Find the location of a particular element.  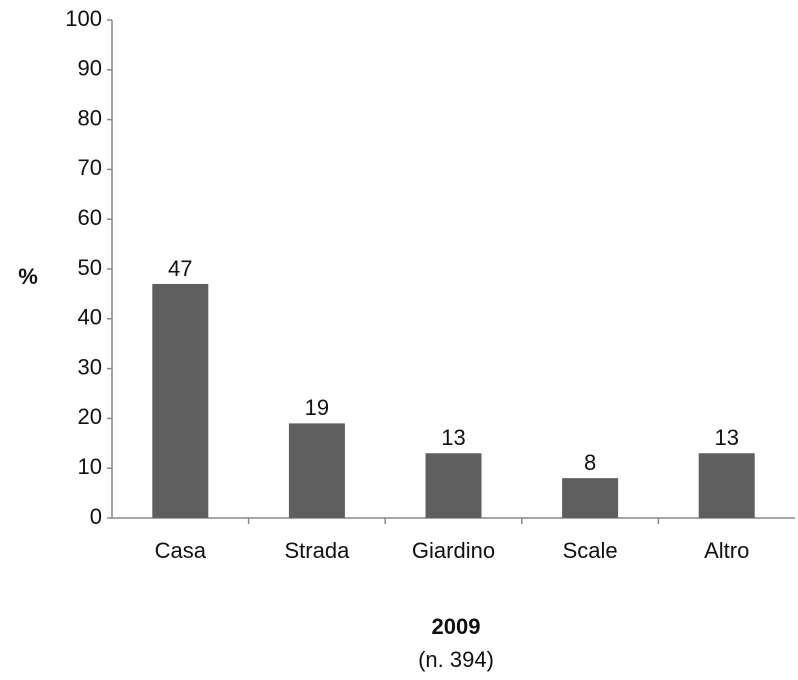

x-tick-label: Casa is located at coordinates (181, 550).